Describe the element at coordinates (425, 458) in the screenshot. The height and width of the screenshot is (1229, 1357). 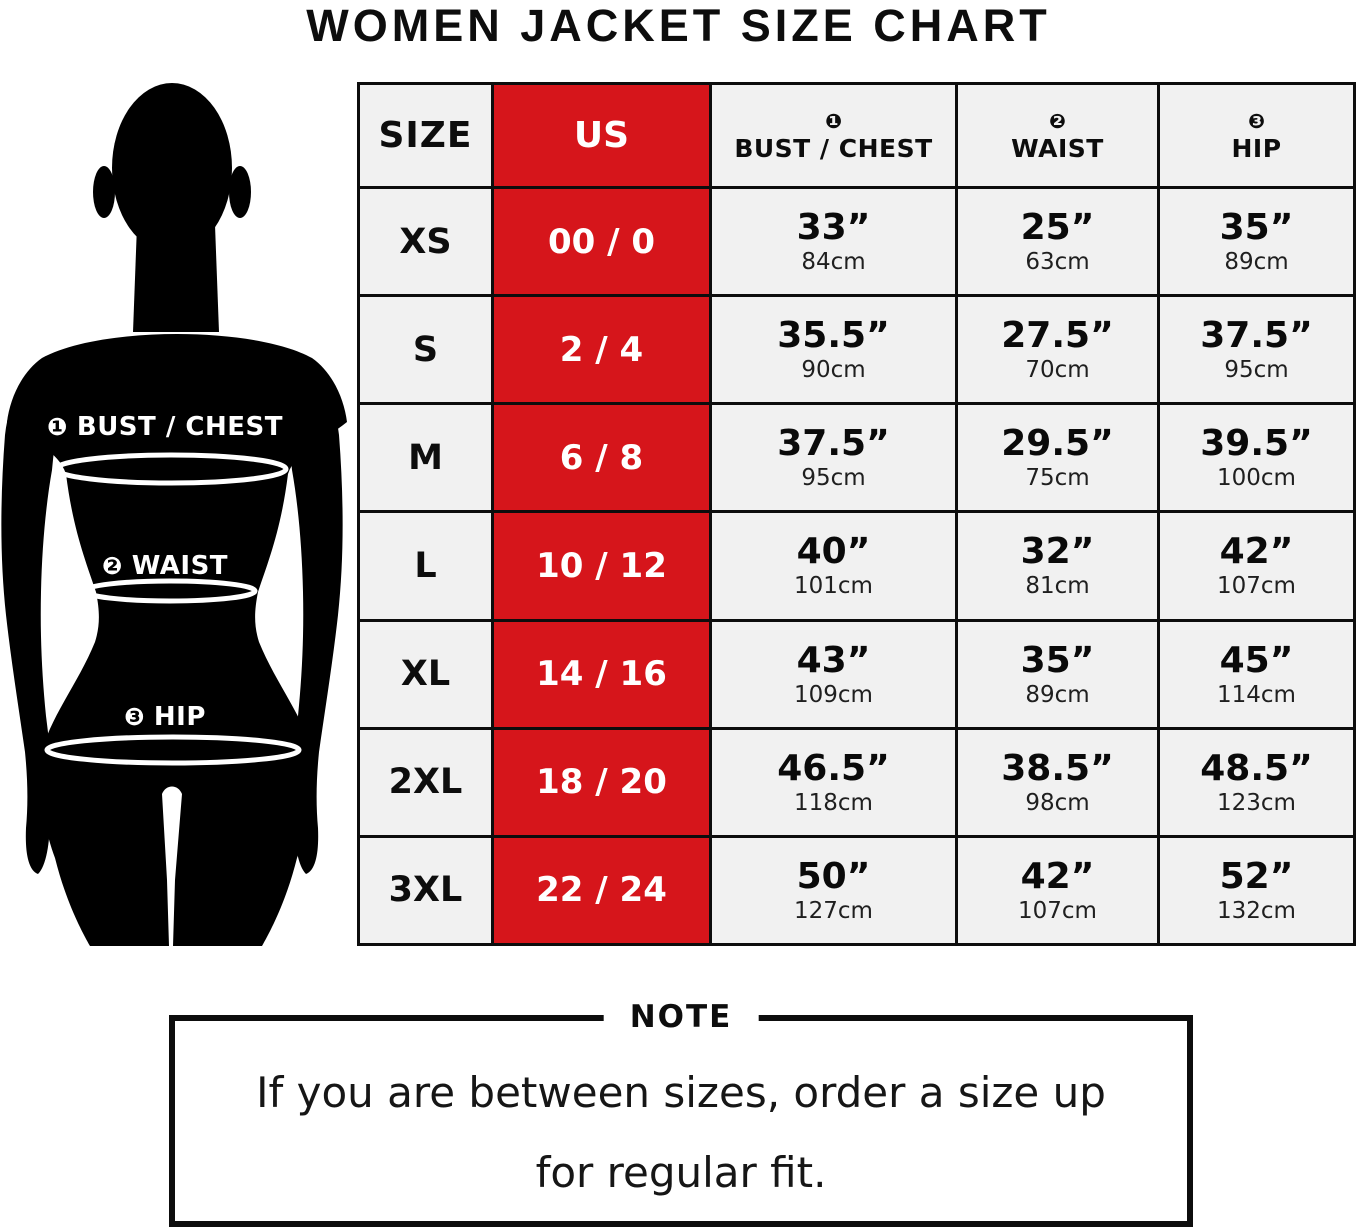
I see `size-cell: M` at that location.